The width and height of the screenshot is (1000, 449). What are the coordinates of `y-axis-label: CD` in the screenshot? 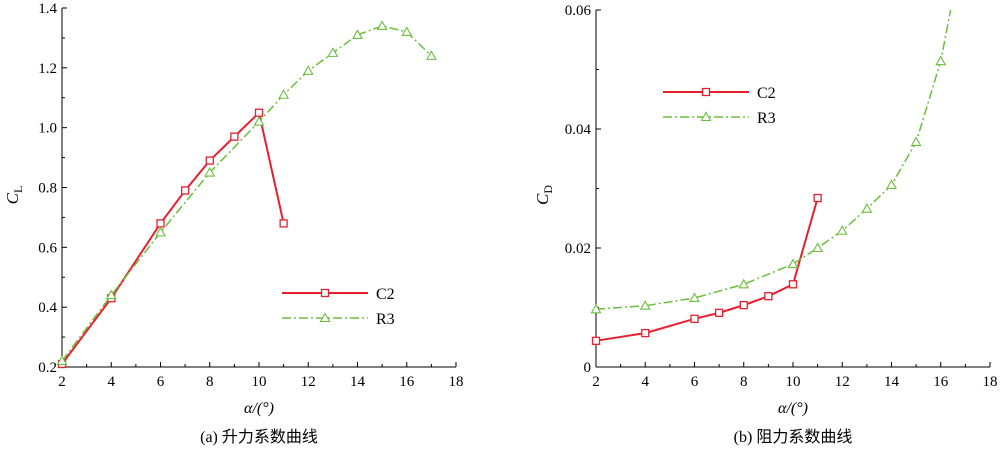 It's located at (544, 195).